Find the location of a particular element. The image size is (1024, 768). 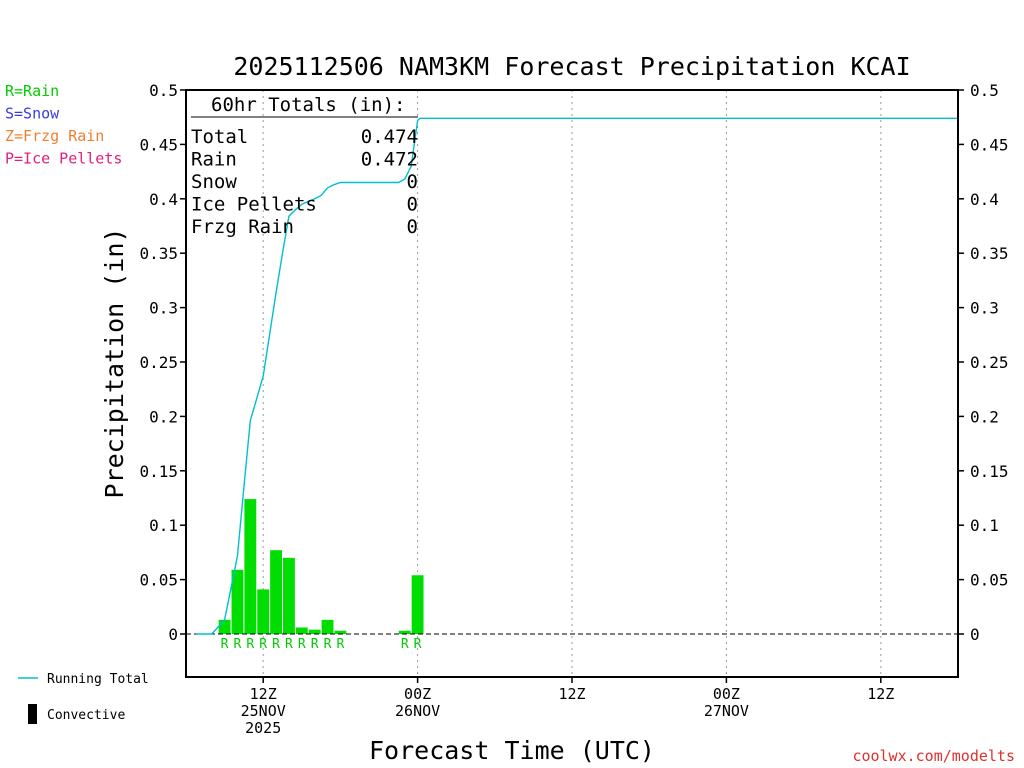

totals-row-label: Frzg Rain is located at coordinates (242, 227).